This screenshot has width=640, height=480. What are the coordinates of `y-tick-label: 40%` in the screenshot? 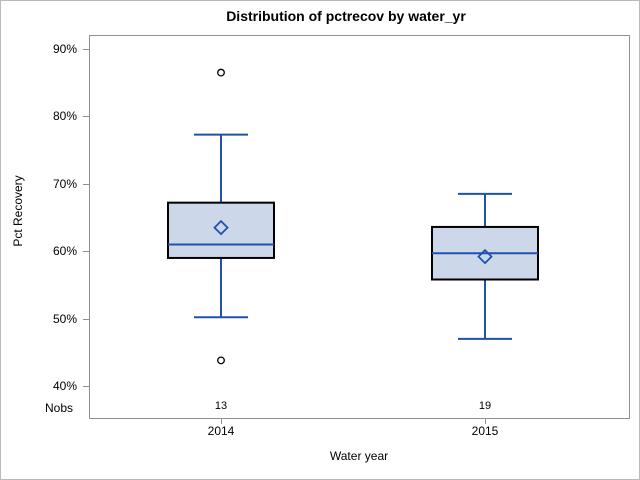 It's located at (64, 386).